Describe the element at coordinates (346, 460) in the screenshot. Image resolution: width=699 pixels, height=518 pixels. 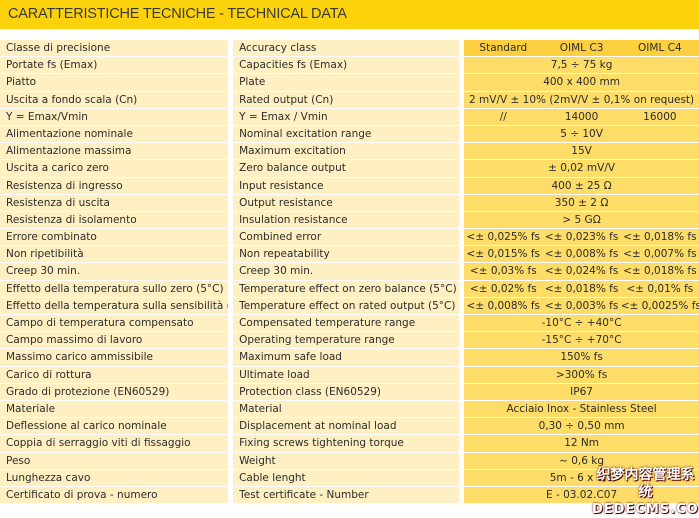
I see `label-english: Weight` at that location.